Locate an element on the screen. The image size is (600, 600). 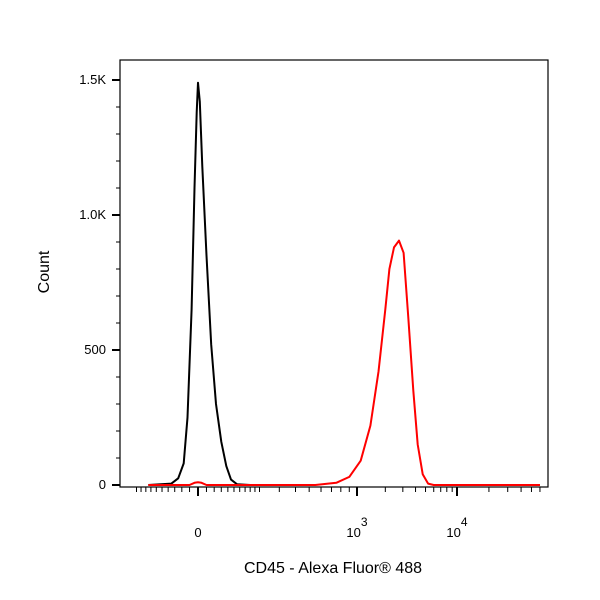
x-tick-label: 103 is located at coordinates (356, 527).